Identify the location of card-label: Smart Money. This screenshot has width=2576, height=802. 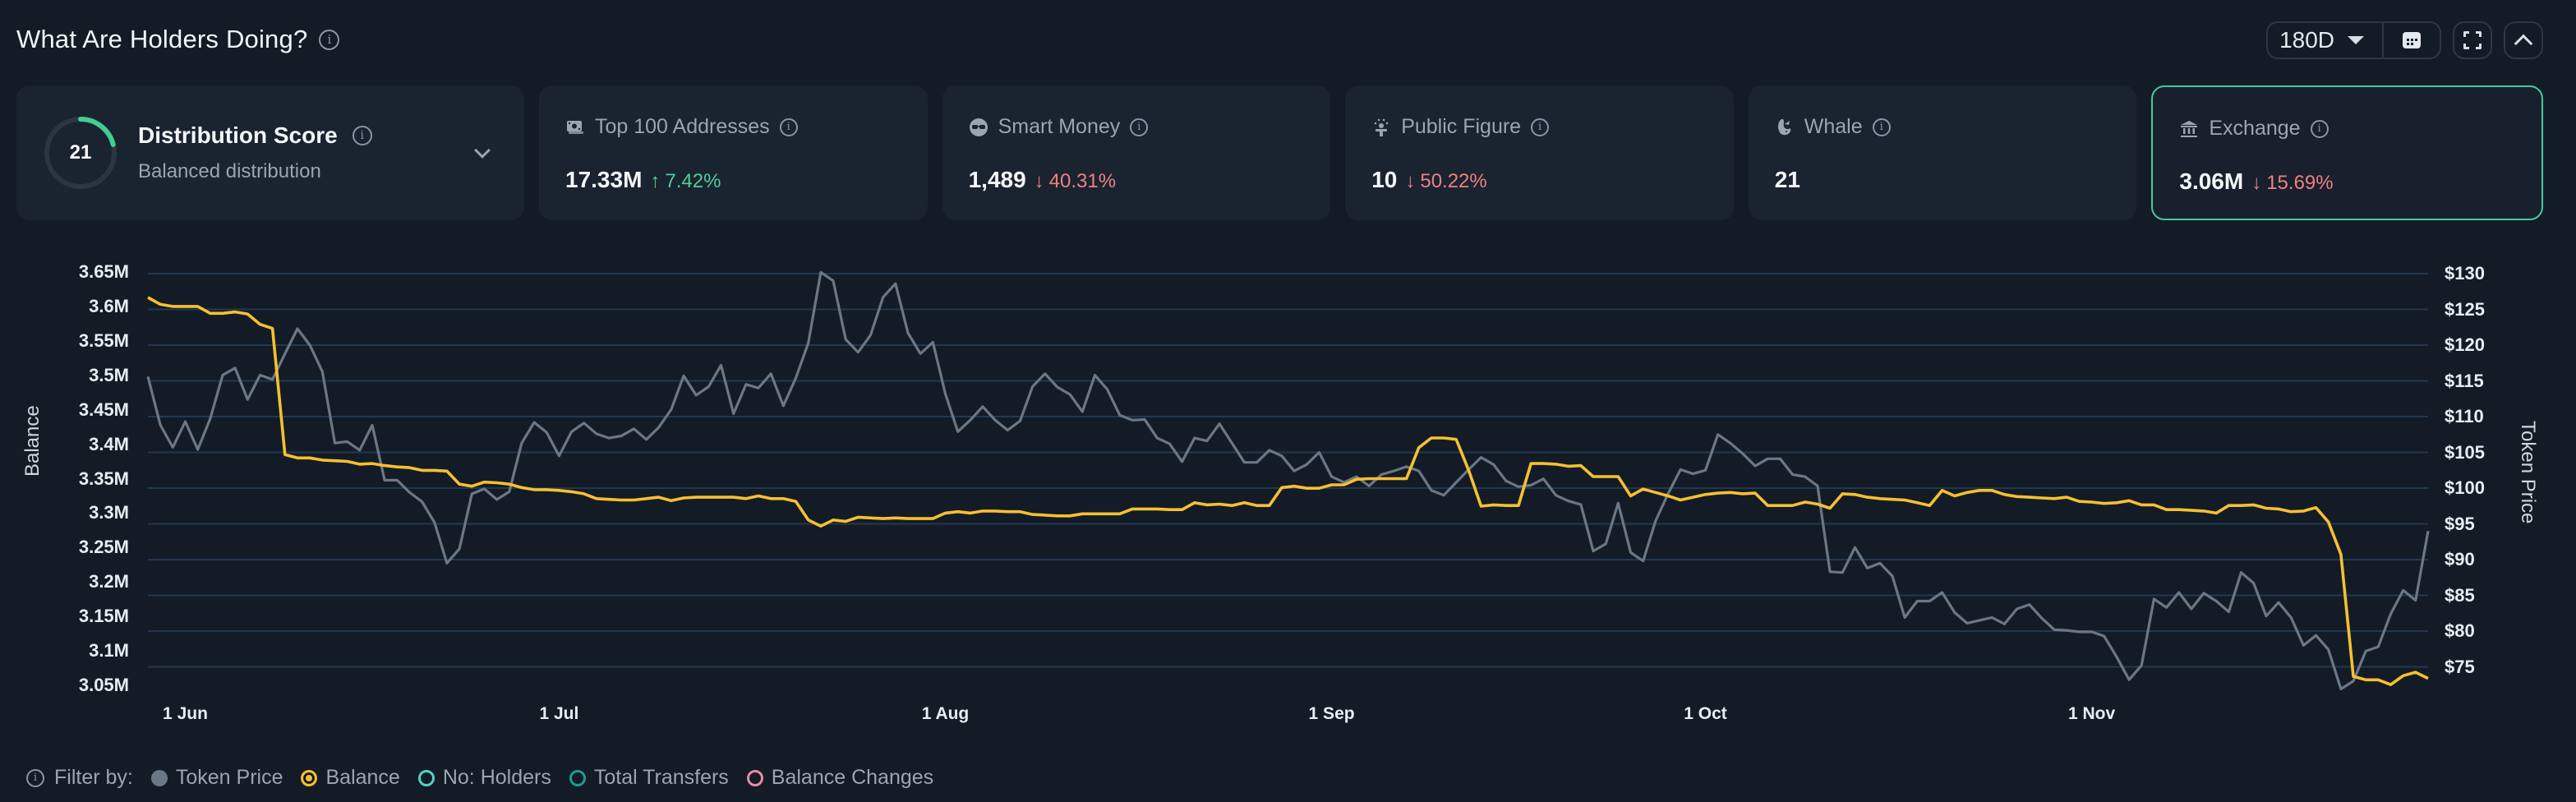
(1059, 126).